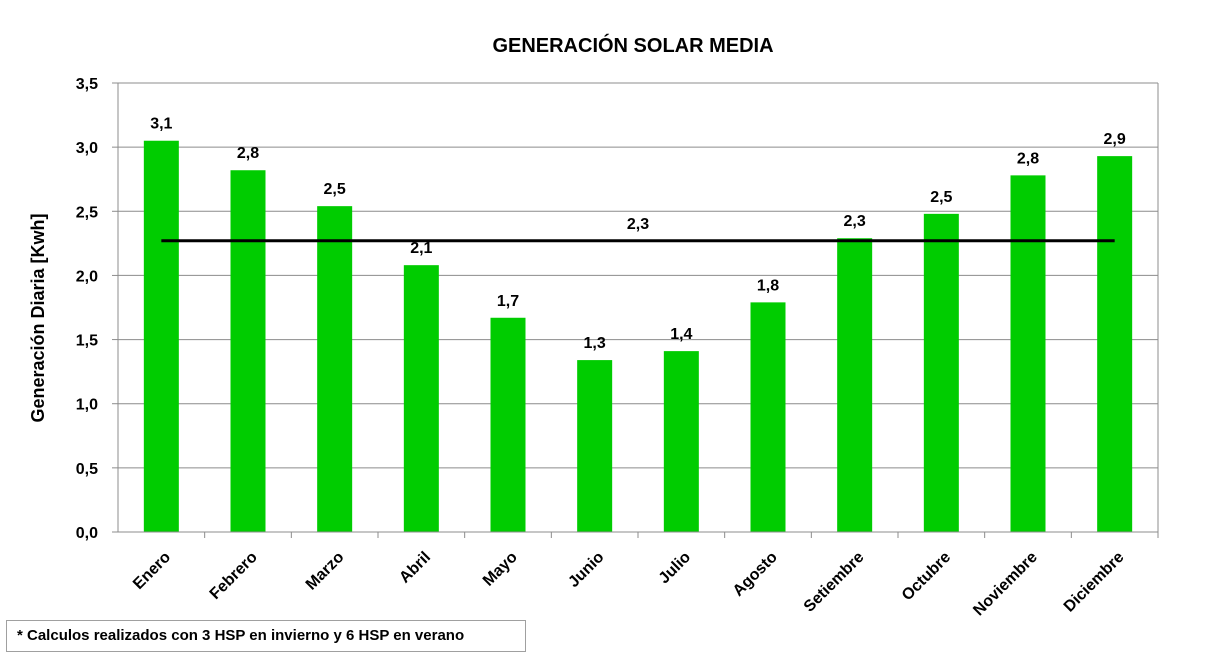 The image size is (1217, 657). Describe the element at coordinates (87, 533) in the screenshot. I see `y-tick-label: 0,0` at that location.